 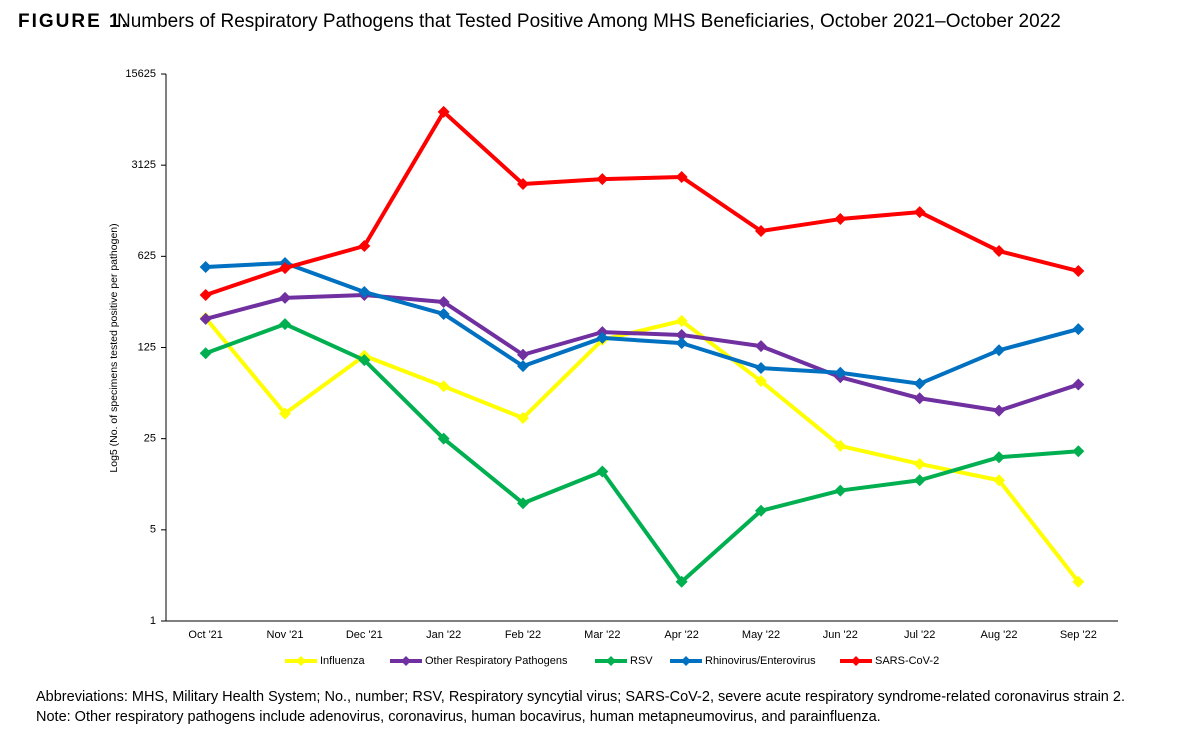 What do you see at coordinates (602, 635) in the screenshot?
I see `x-tick-label: Mar '22` at bounding box center [602, 635].